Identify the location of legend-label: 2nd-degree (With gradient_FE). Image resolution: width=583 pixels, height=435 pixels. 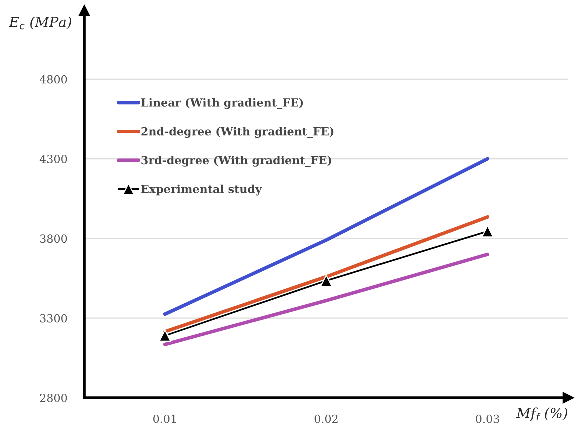
(238, 132).